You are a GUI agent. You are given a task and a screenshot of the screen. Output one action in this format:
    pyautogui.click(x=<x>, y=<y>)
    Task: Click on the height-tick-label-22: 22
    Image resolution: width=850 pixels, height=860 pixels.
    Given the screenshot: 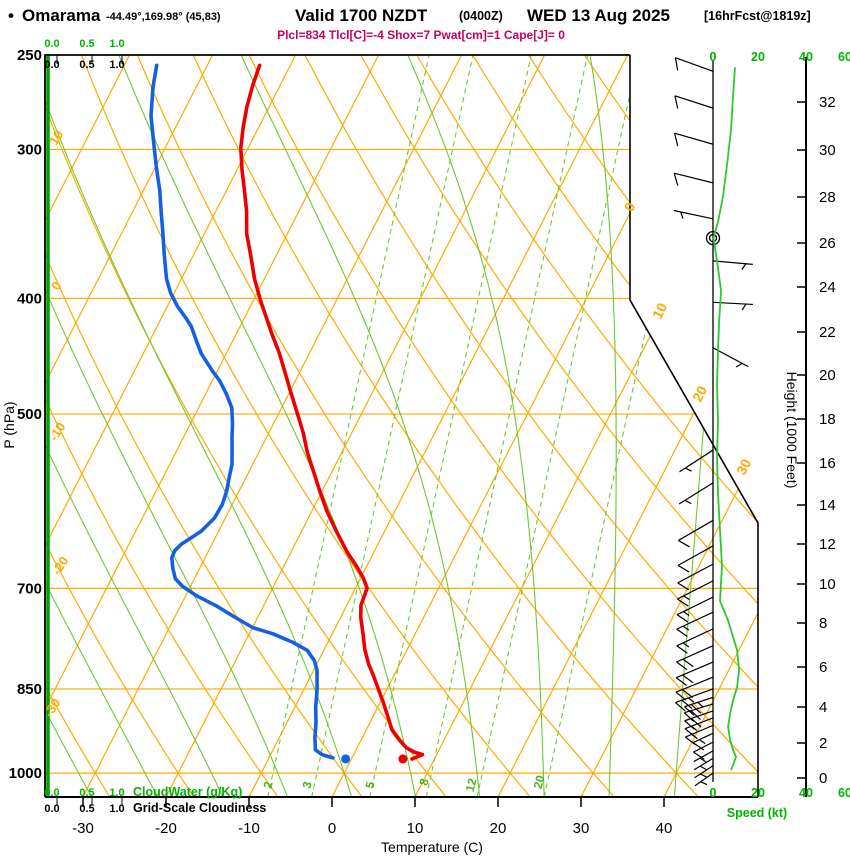 What is the action you would take?
    pyautogui.click(x=827, y=332)
    